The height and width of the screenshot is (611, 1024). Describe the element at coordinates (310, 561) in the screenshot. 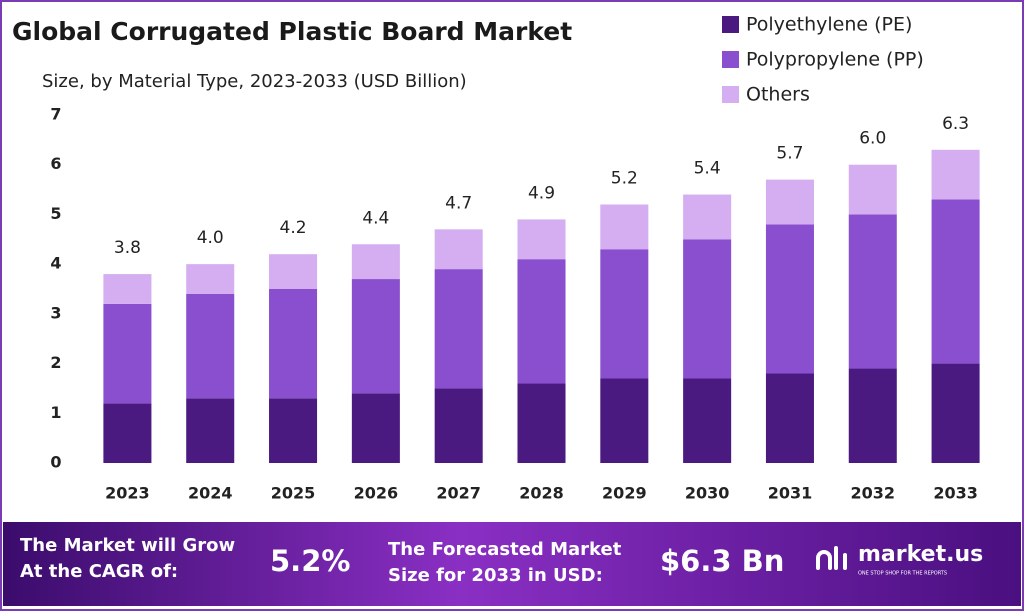

I see `cagr-value: 5.2%` at that location.